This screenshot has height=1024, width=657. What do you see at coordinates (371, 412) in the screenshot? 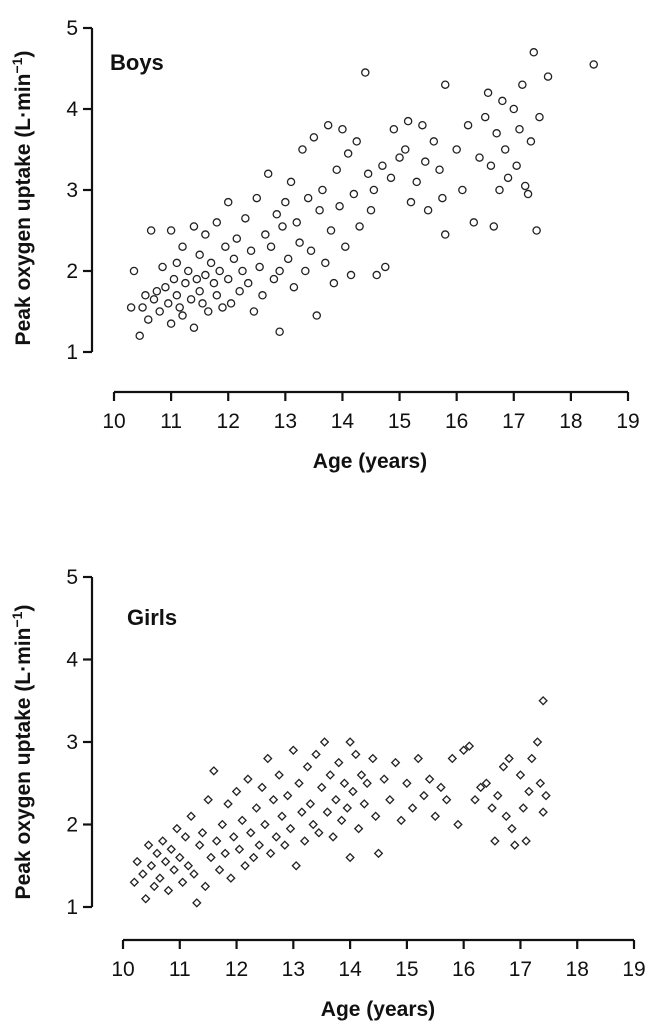
I see `boys-x-ticks: 10 11 12 13 14 15 16 17 18 19` at bounding box center [371, 412].